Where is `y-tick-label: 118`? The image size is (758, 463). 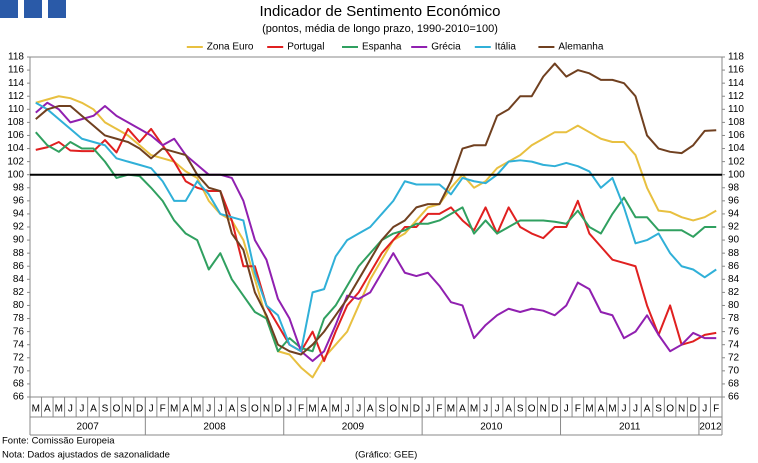
y-tick-label: 118 is located at coordinates (16, 57).